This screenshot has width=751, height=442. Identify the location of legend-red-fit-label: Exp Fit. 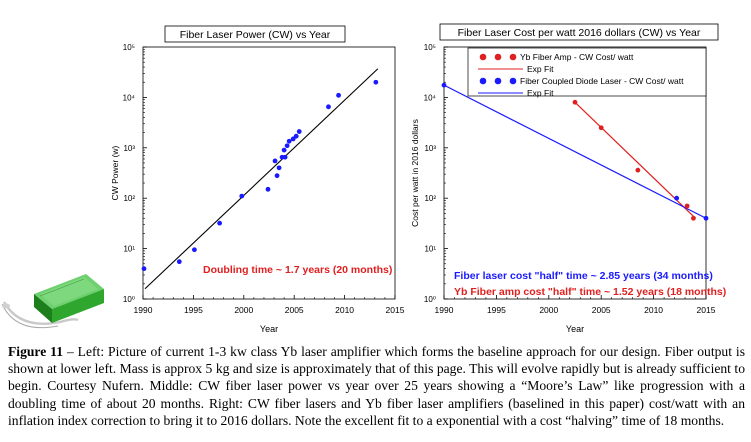
(540, 69).